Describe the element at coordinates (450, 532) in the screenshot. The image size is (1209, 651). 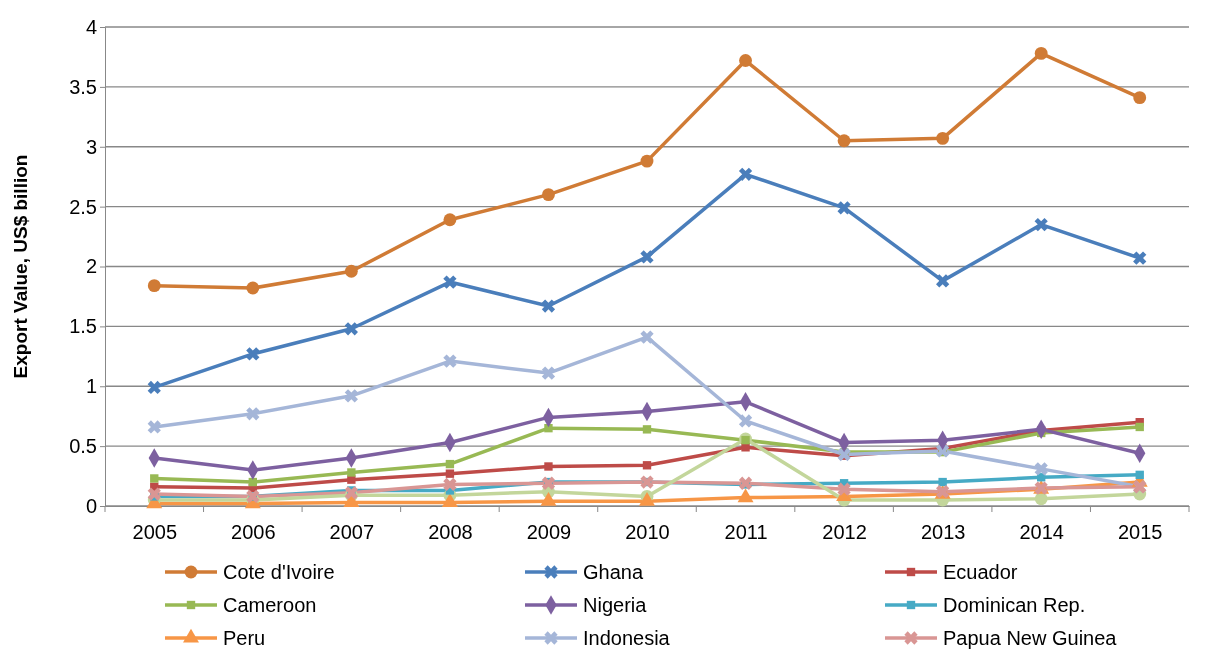
I see `x-tick-label: 2008` at that location.